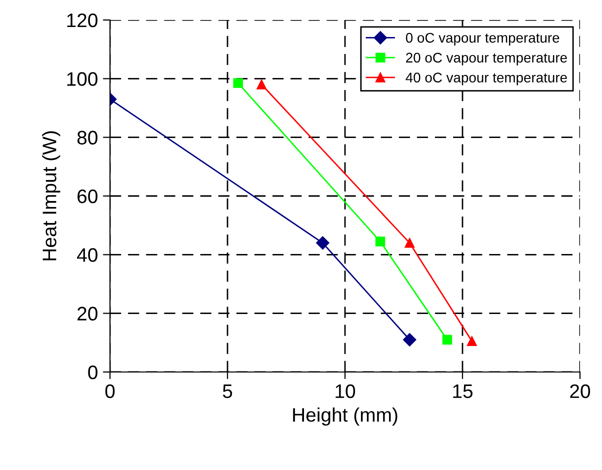  I want to click on x-tick-label: 5, so click(227, 391).